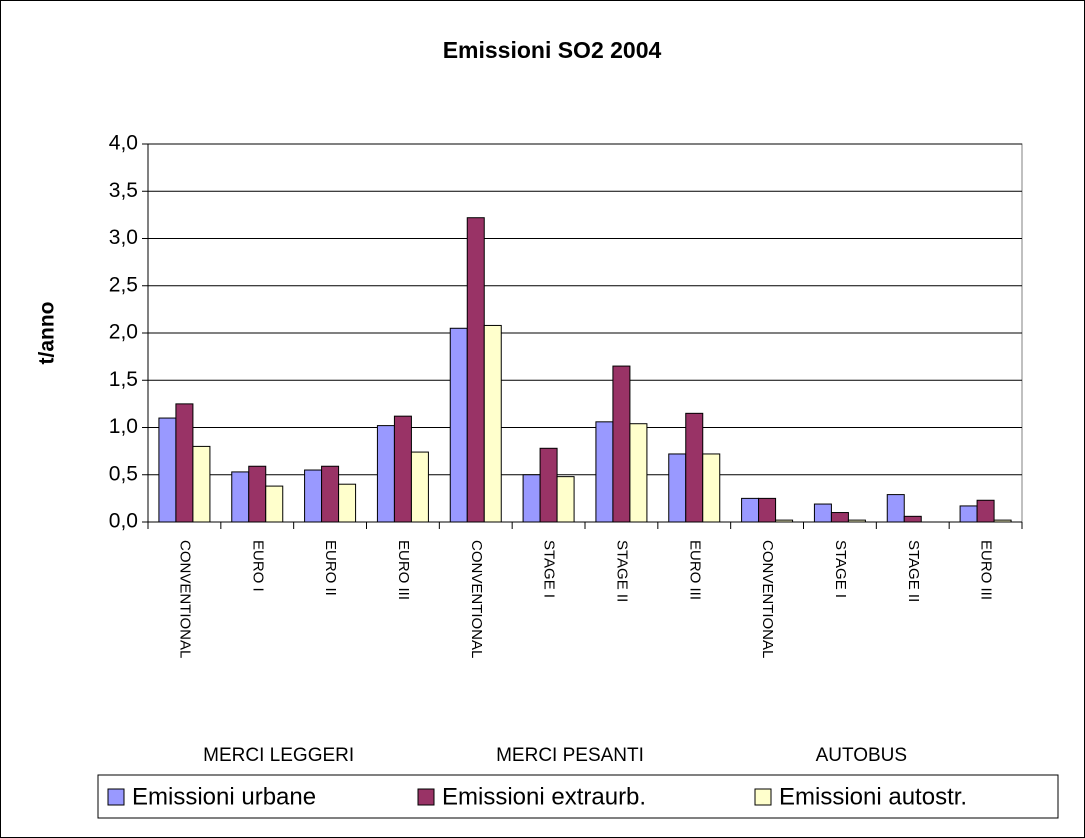 This screenshot has width=1085, height=838. Describe the element at coordinates (873, 796) in the screenshot. I see `legend-label: Emissioni autostr.` at that location.